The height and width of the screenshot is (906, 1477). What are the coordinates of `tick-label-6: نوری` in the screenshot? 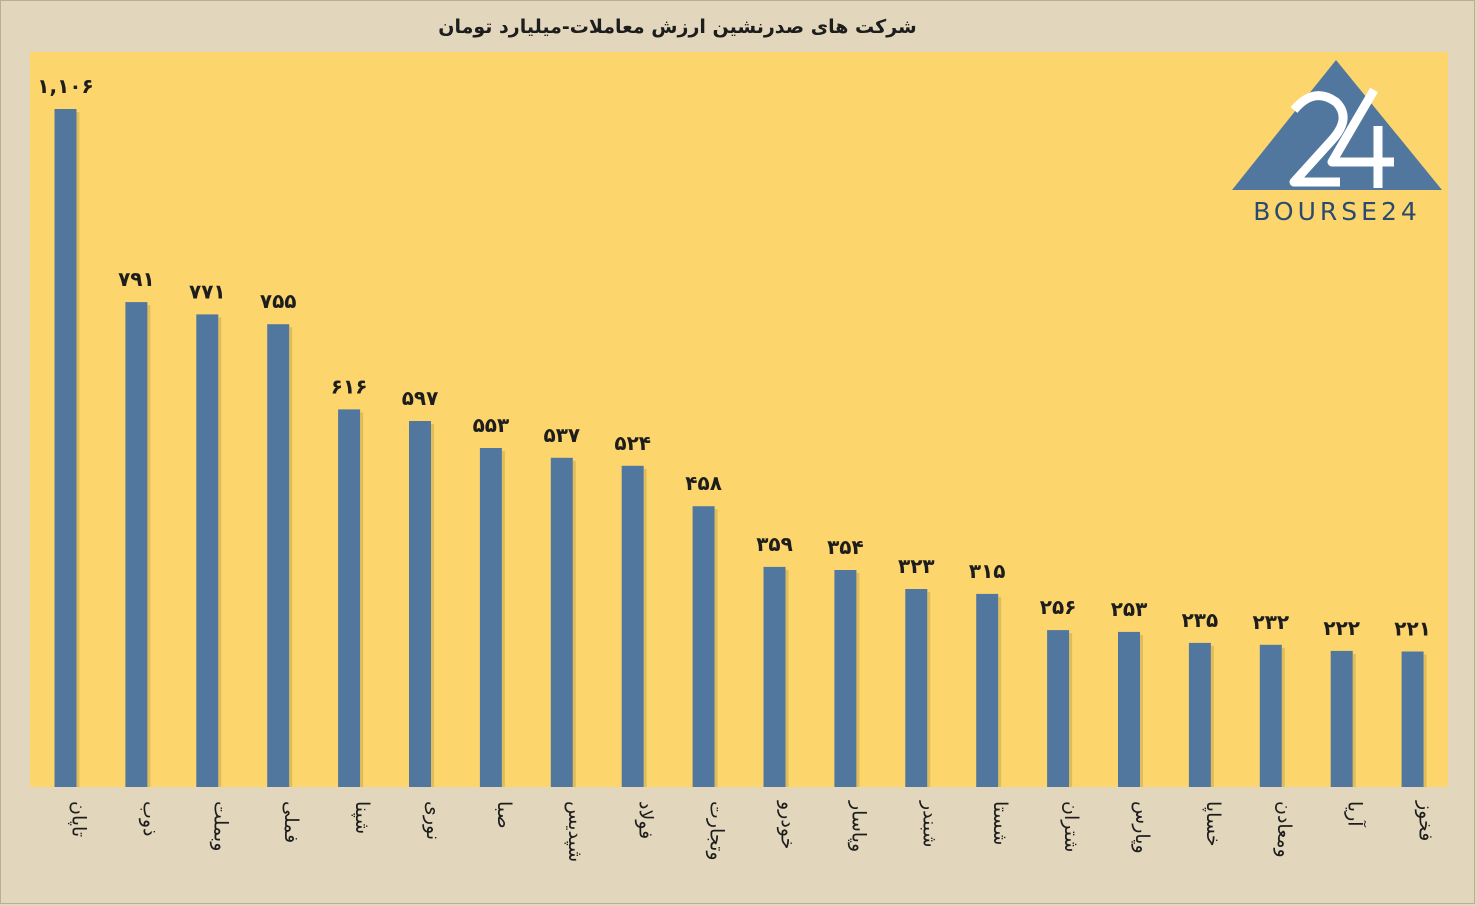 It's located at (433, 820).